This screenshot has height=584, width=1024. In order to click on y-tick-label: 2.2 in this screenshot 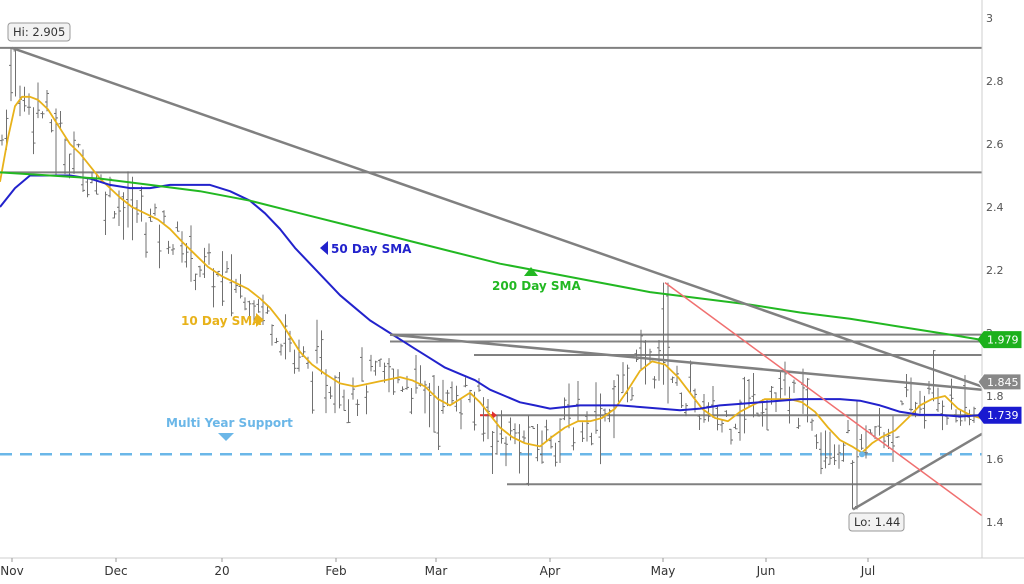, I will do `click(995, 270)`.